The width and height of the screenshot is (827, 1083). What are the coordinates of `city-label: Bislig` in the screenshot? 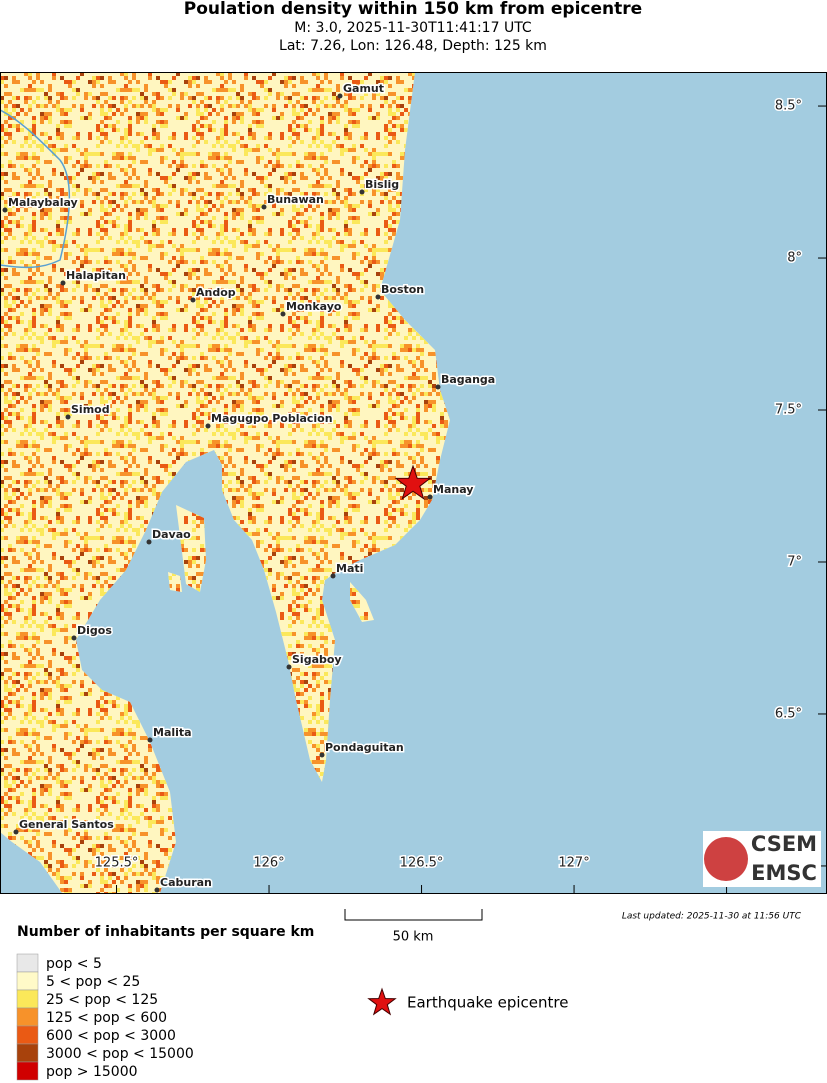 It's located at (382, 184).